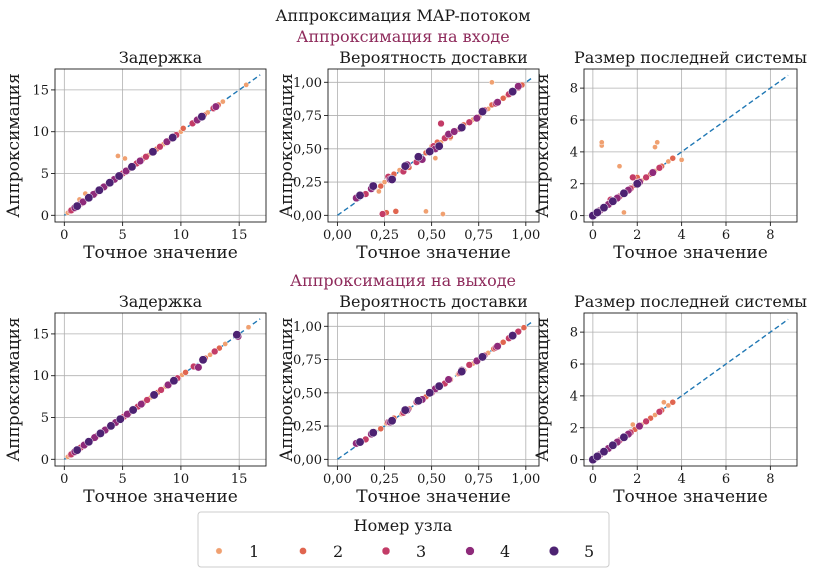  Describe the element at coordinates (574, 152) in the screenshot. I see `y-tick-label: 4` at that location.